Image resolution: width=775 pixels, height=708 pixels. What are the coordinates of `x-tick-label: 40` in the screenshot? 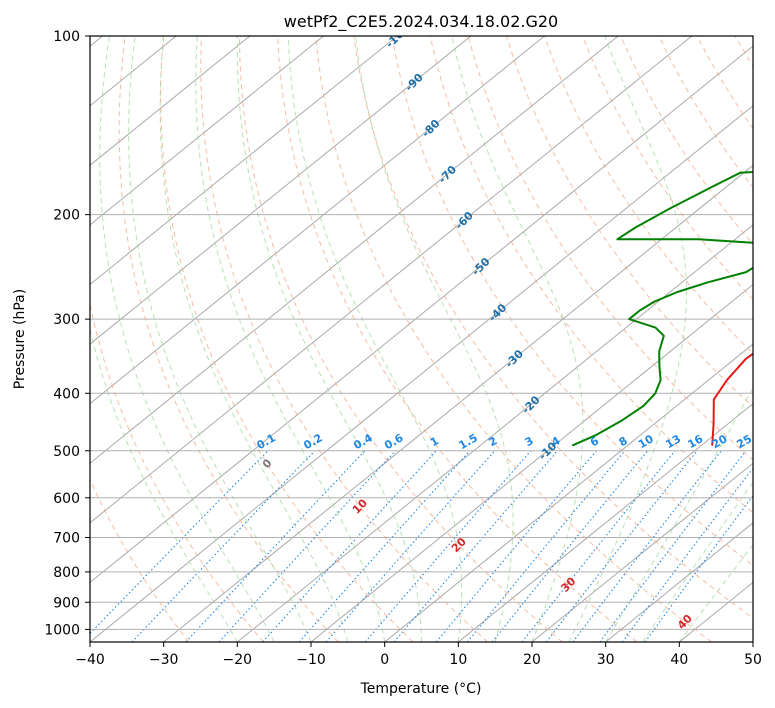 It's located at (679, 660).